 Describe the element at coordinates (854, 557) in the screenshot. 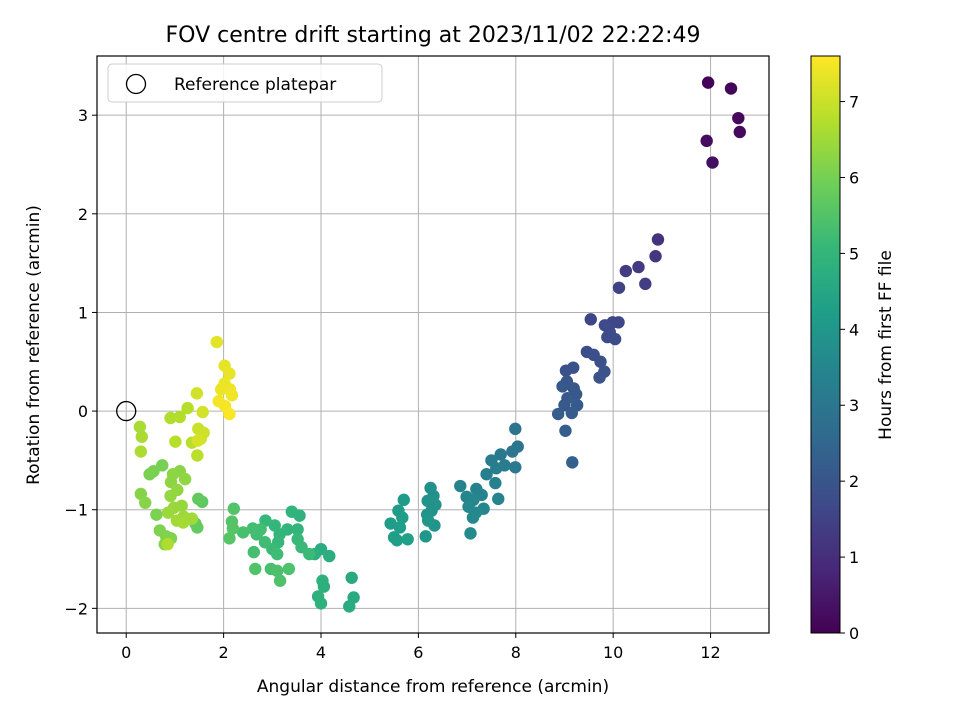

I see `colorbar-tick-label-1: 1` at that location.